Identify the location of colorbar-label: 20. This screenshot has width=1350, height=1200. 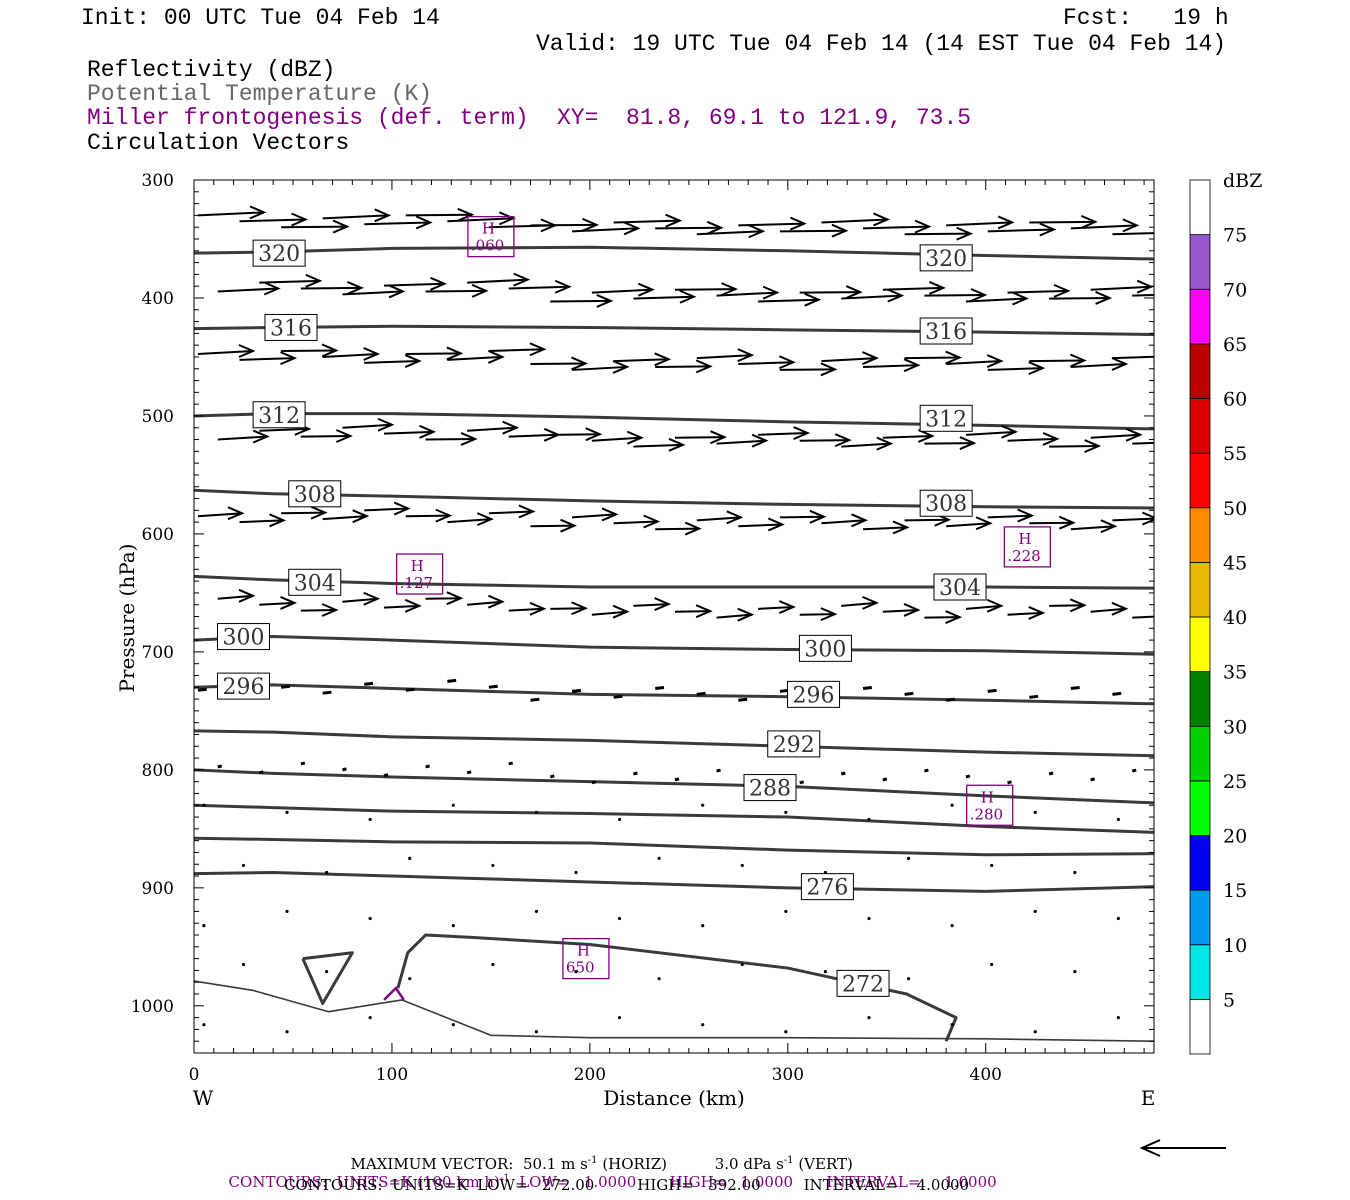
(1235, 837).